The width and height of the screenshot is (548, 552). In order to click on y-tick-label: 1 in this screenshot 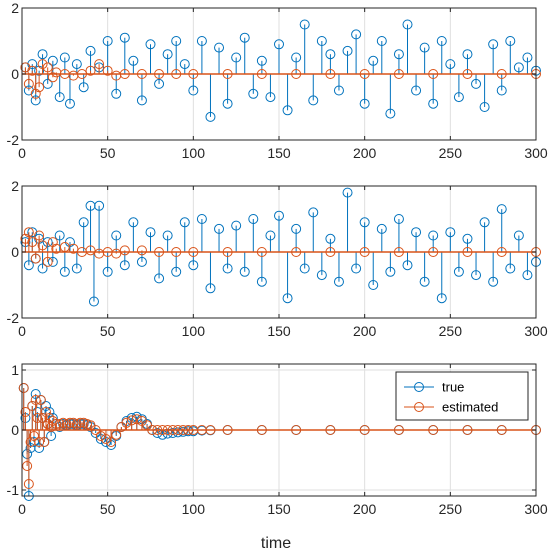, I will do `click(15, 370)`.